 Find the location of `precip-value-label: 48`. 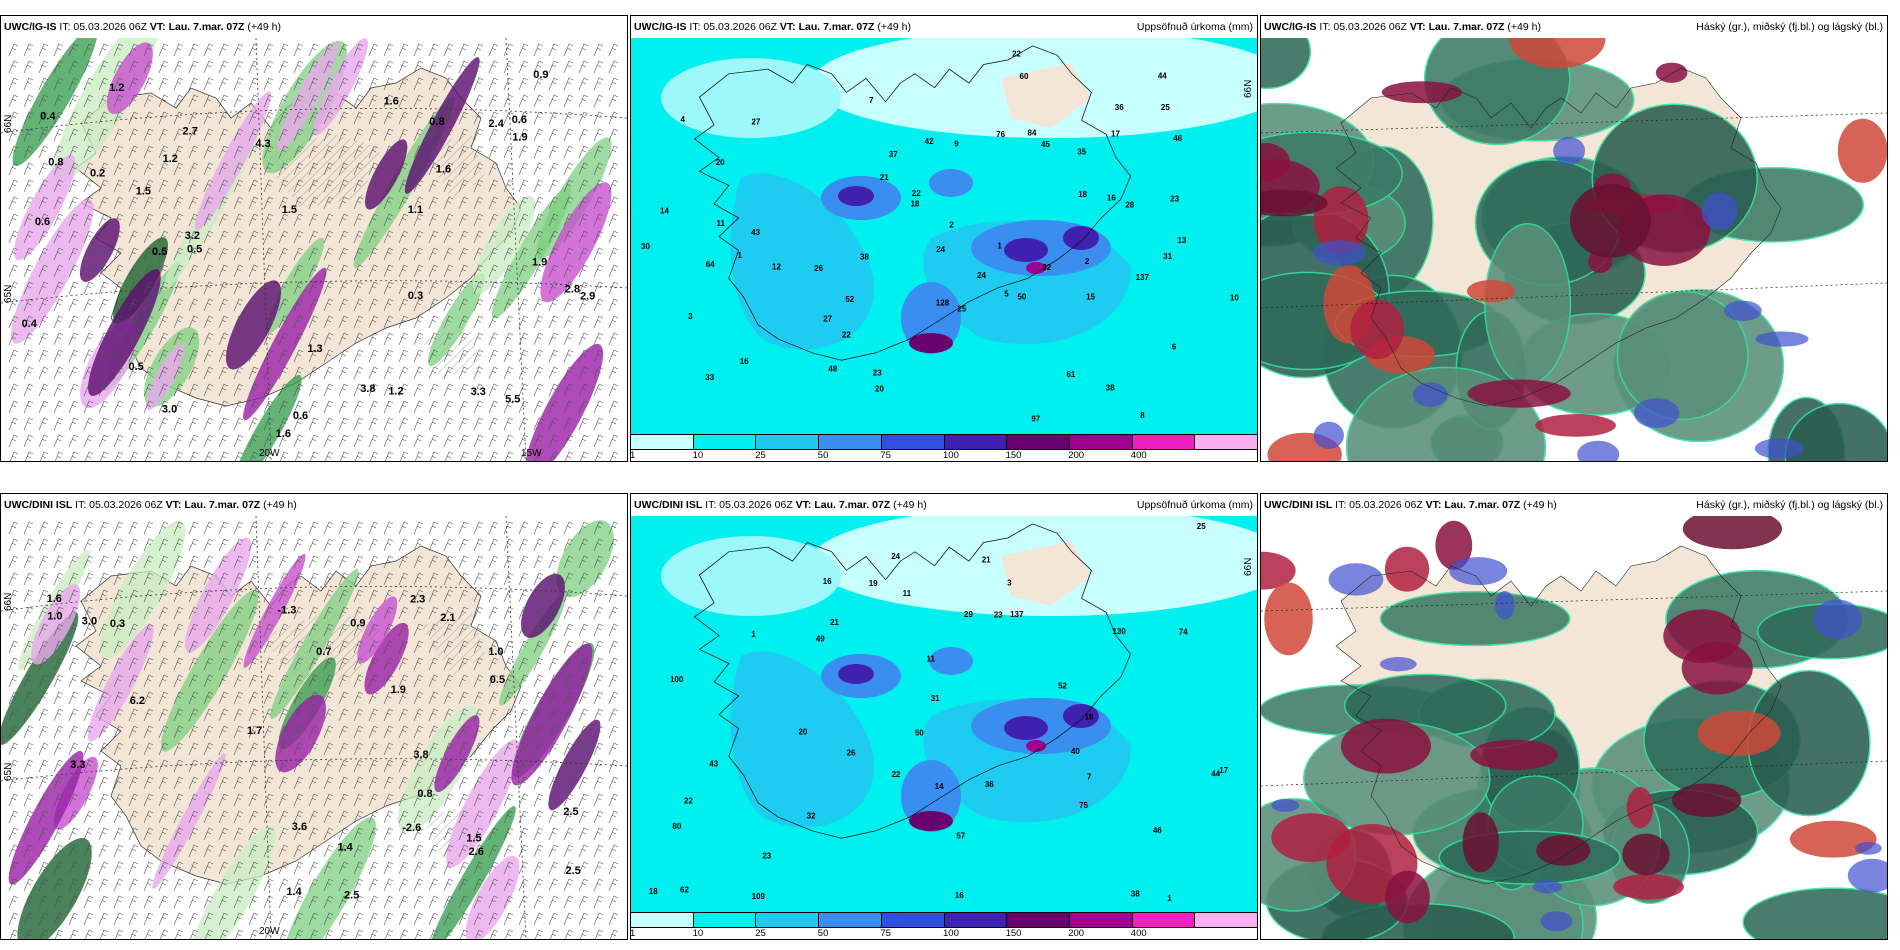

precip-value-label: 48 is located at coordinates (832, 369).